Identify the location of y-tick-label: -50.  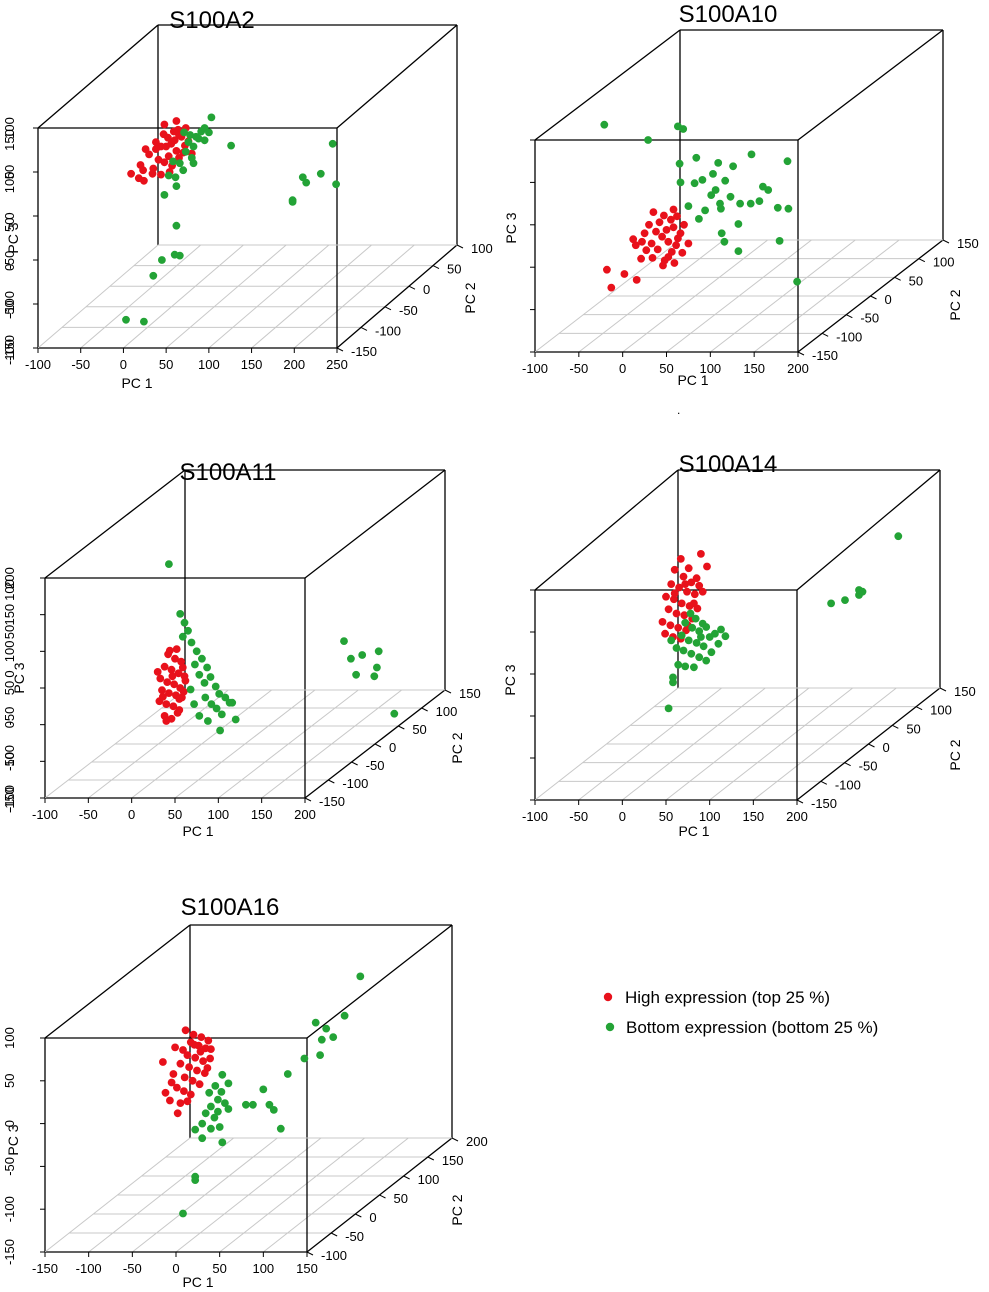
(869, 318).